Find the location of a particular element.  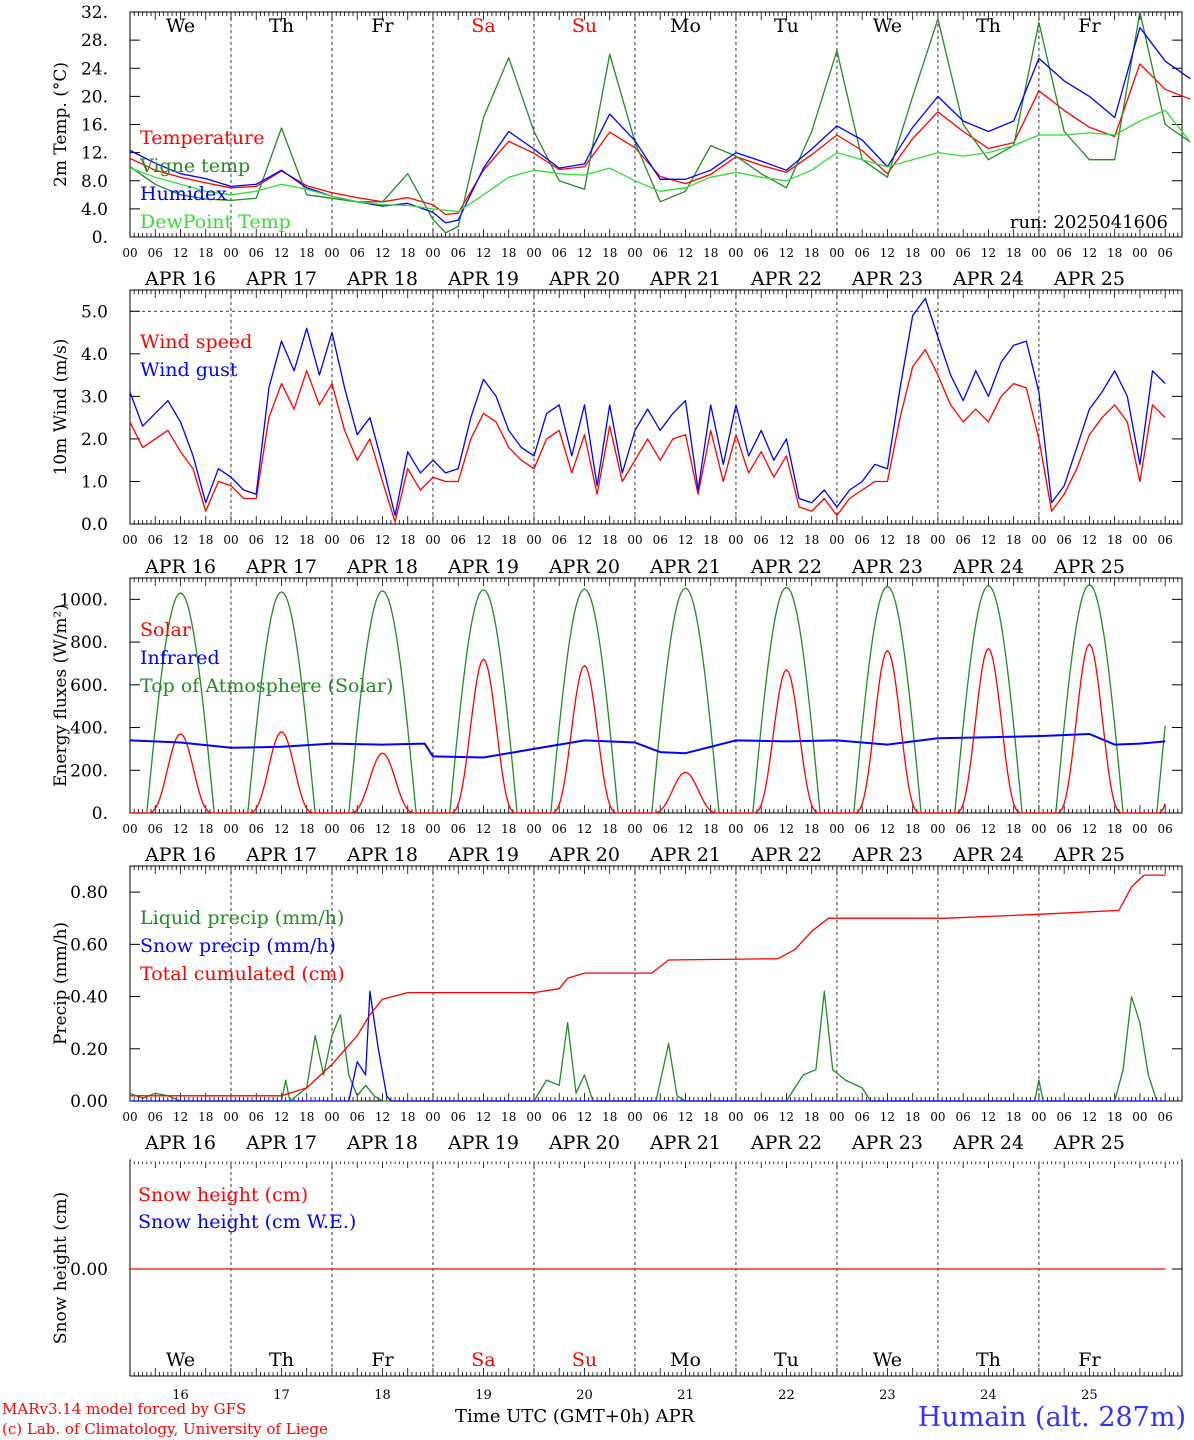

y-axis-label: 10m Wind (m/s) is located at coordinates (61, 407).